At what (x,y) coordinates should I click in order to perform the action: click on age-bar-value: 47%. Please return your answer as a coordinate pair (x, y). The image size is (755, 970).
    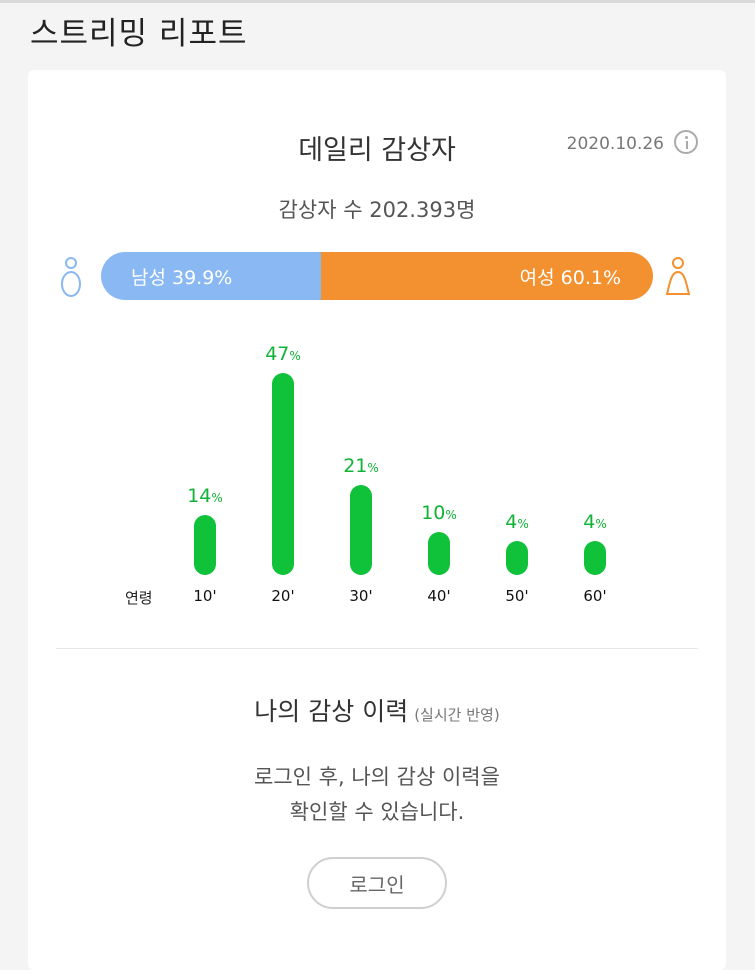
    Looking at the image, I should click on (283, 354).